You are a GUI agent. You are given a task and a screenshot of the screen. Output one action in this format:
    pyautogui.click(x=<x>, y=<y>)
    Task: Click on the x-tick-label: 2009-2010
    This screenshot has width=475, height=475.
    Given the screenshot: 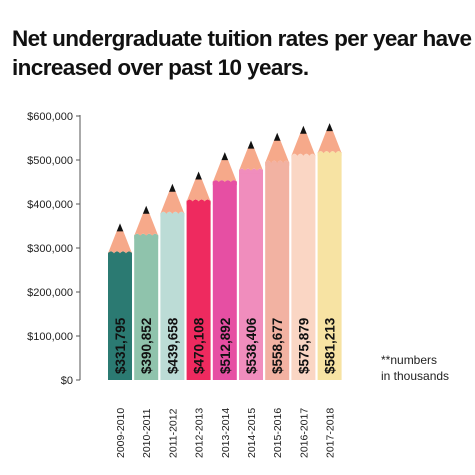 What is the action you would take?
    pyautogui.click(x=121, y=433)
    